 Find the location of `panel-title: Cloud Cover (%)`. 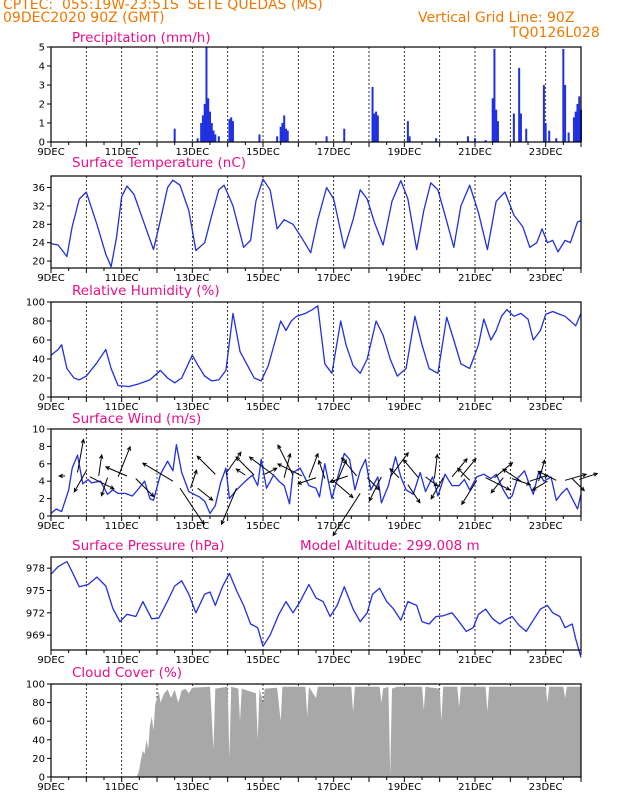

panel-title: Cloud Cover (%) is located at coordinates (127, 673).